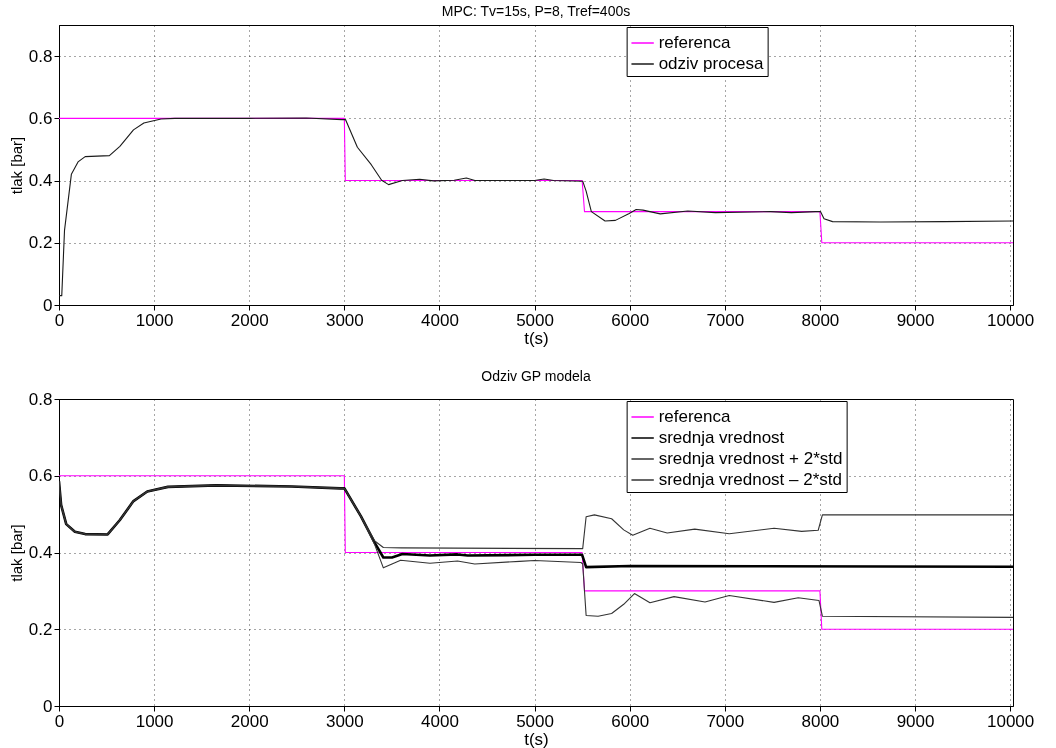 This screenshot has height=748, width=1056. I want to click on legend-label: srednja vrednost, so click(721, 437).